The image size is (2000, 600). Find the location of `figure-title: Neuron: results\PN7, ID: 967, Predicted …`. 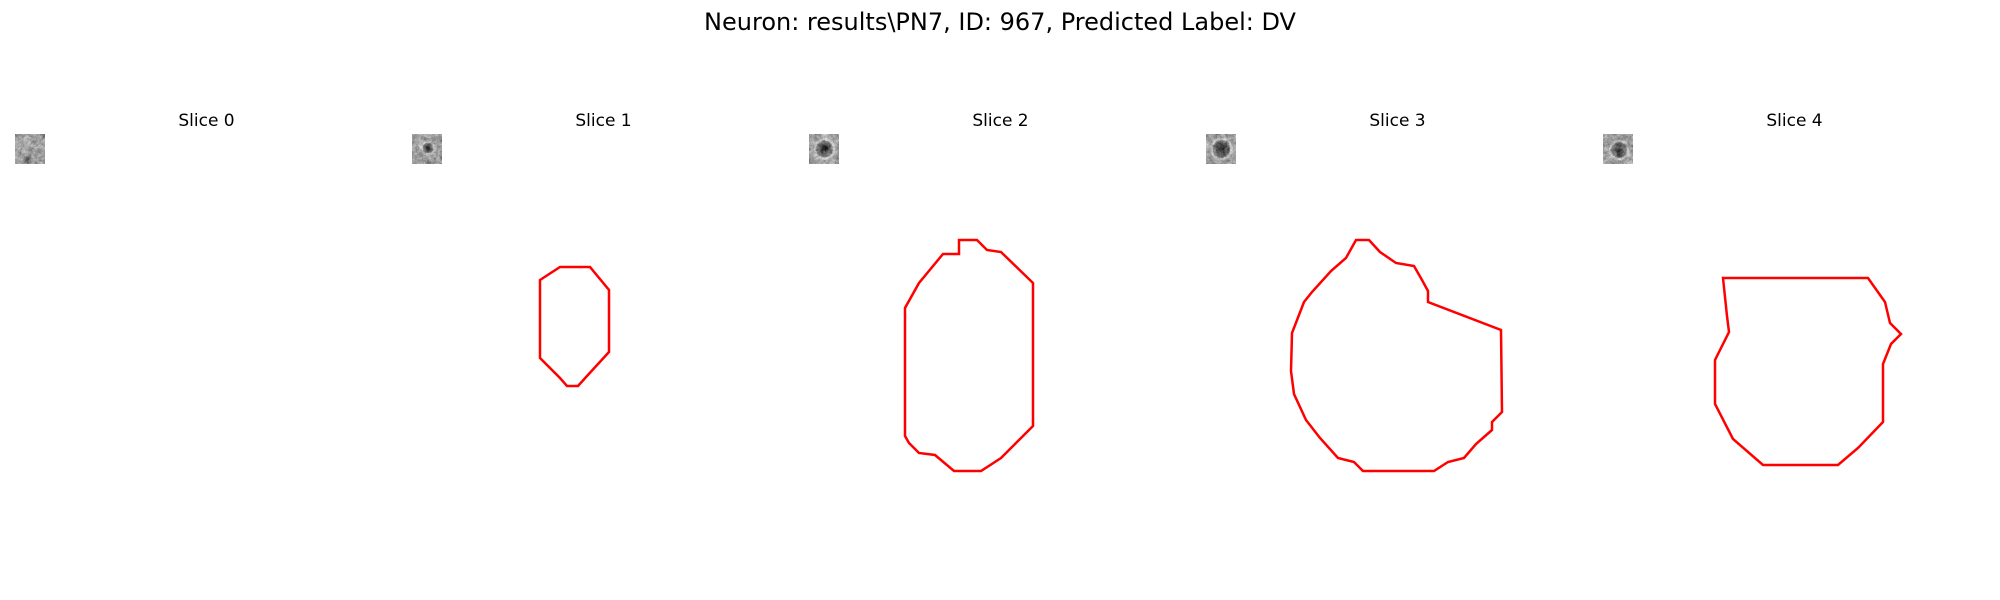

figure-title: Neuron: results\PN7, ID: 967, Predicted … is located at coordinates (1000, 22).